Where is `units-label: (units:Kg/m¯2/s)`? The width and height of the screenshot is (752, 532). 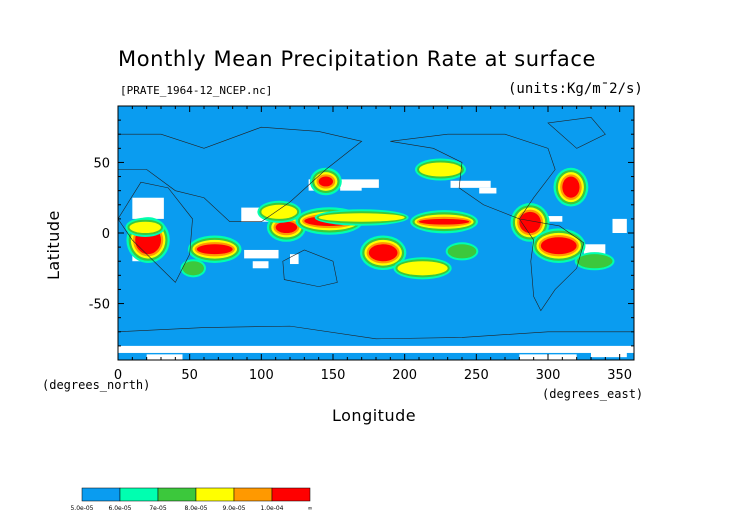 units-label: (units:Kg/m¯2/s) is located at coordinates (575, 89).